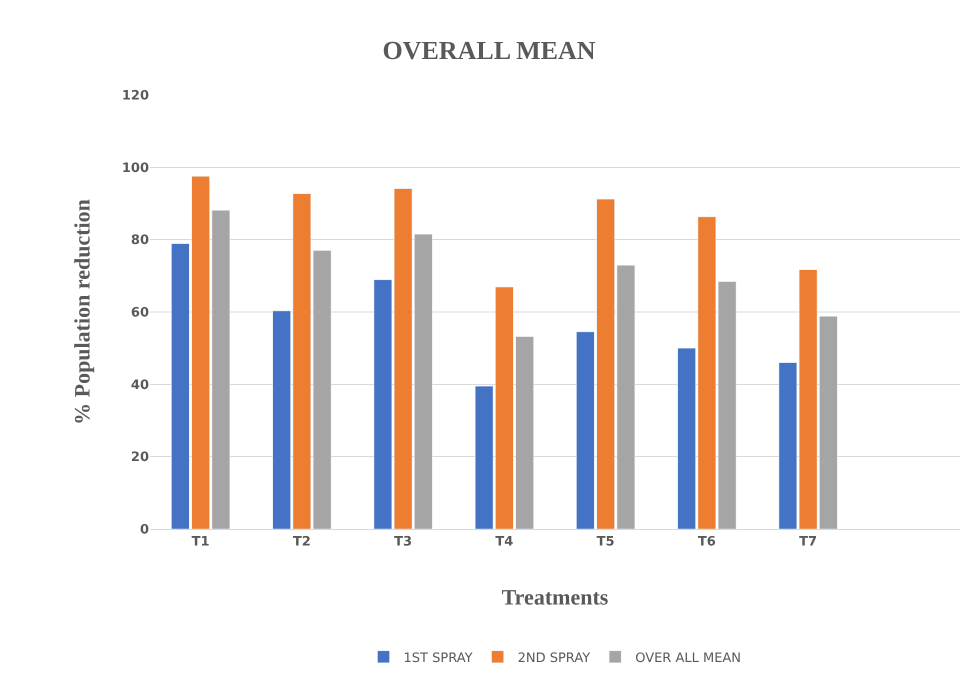 Image resolution: width=978 pixels, height=684 pixels. What do you see at coordinates (688, 658) in the screenshot?
I see `legend-label: OVER ALL MEAN` at bounding box center [688, 658].